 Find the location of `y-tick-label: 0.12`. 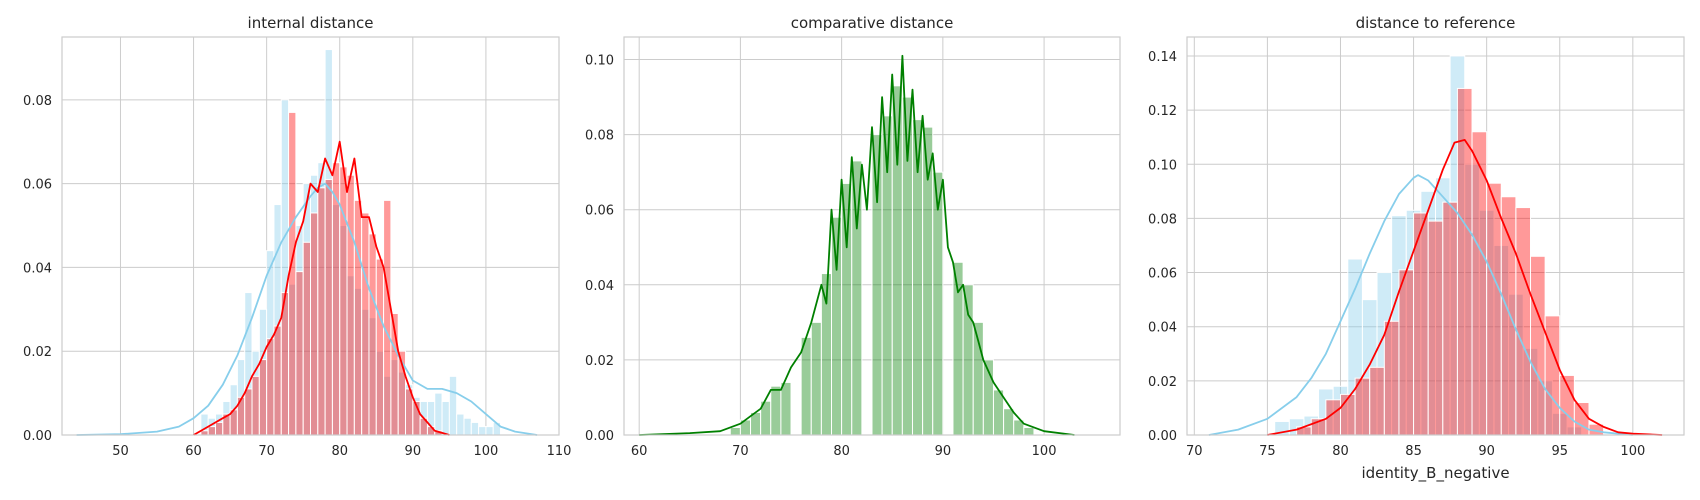

y-tick-label: 0.12 is located at coordinates (1162, 111).